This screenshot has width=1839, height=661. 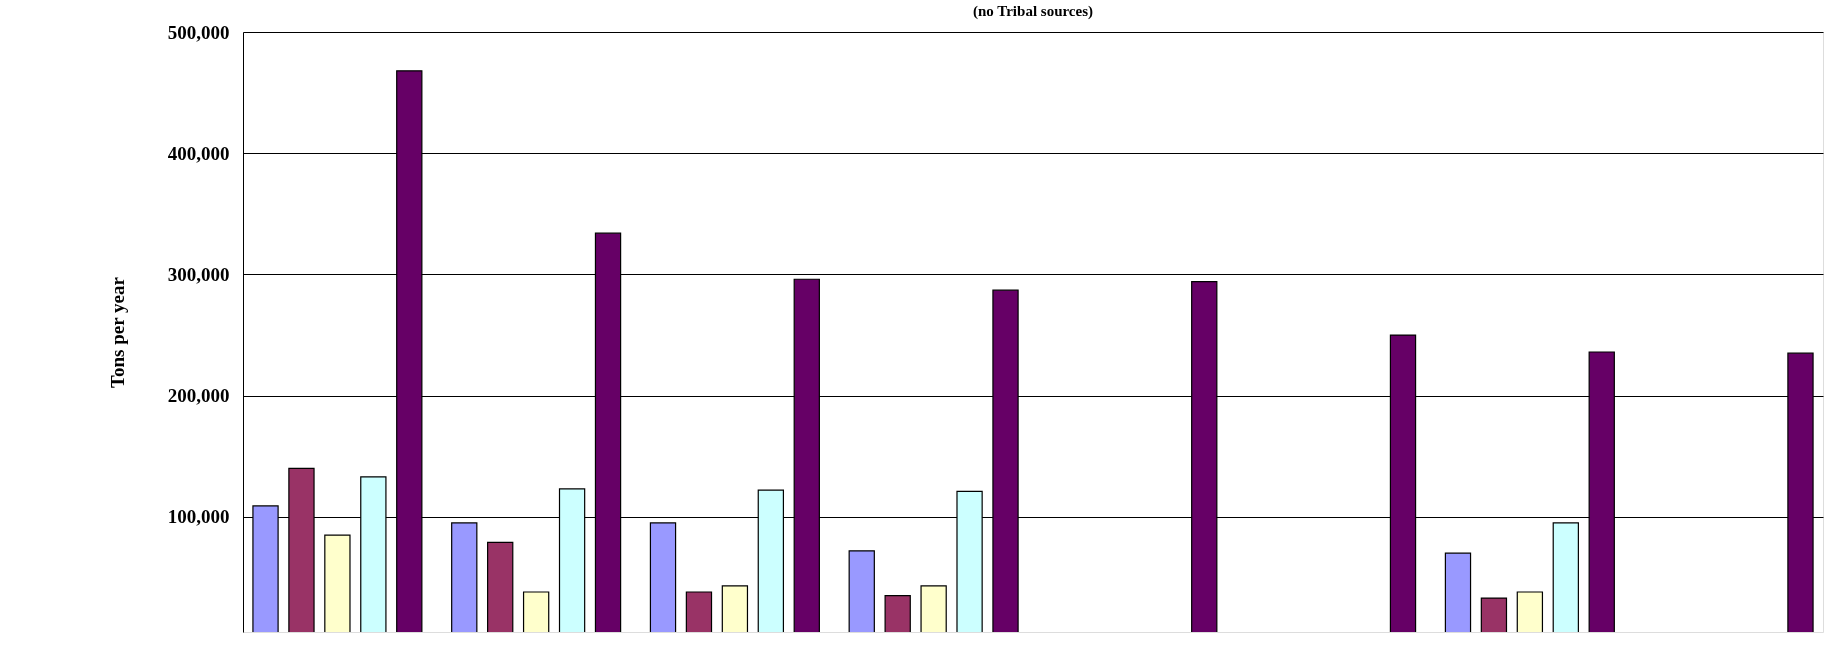 What do you see at coordinates (198, 517) in the screenshot?
I see `y-tick-label: 100,000` at bounding box center [198, 517].